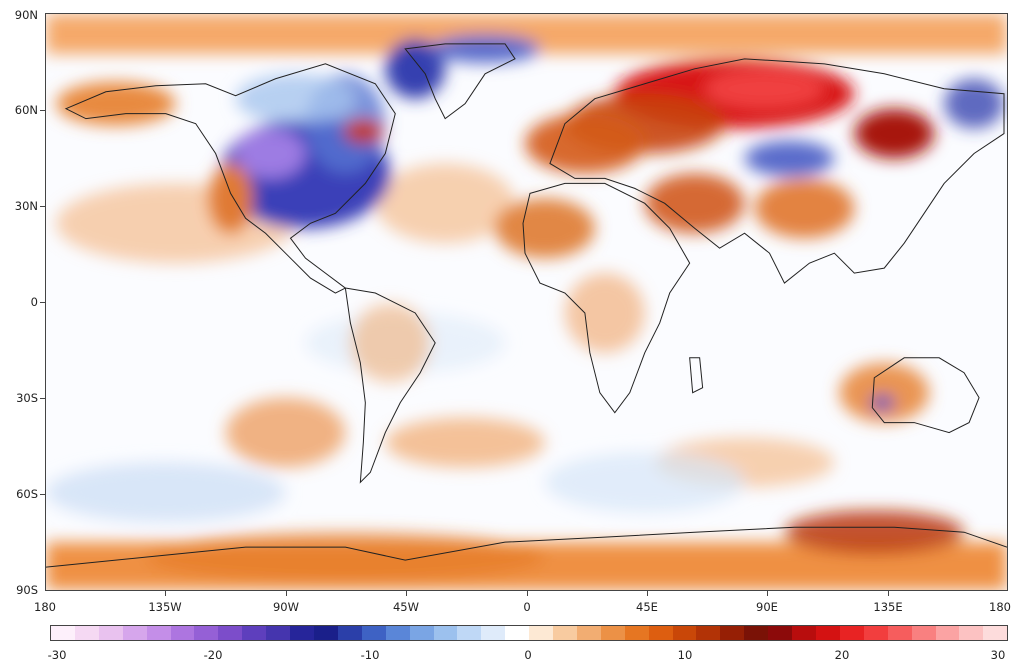 This screenshot has width=1022, height=665. I want to click on colorbar-label-neg30: -30, so click(57, 655).